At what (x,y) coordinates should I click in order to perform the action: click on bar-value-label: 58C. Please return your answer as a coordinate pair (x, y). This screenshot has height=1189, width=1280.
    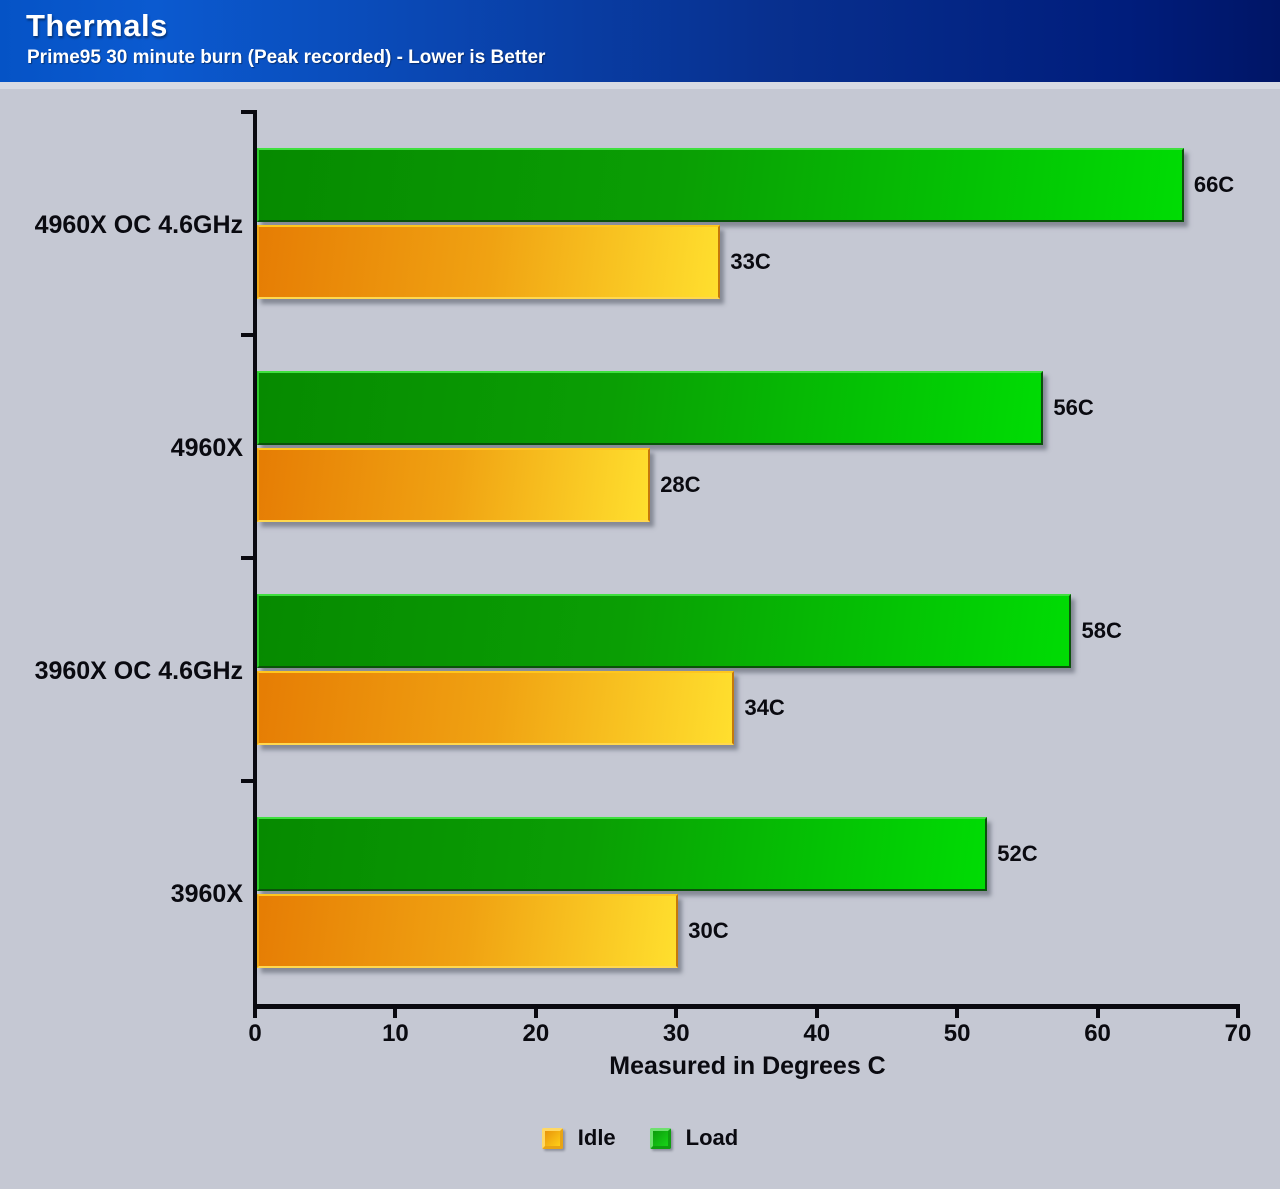
    Looking at the image, I should click on (1101, 630).